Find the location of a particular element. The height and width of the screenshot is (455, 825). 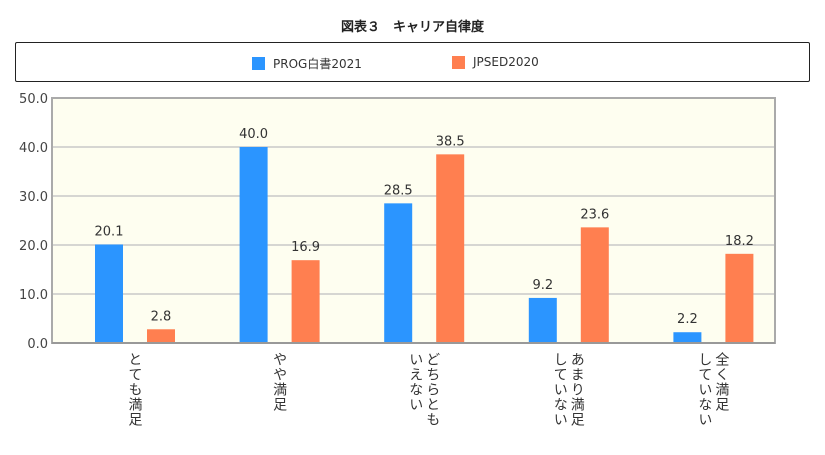

y-tick-label: 20.0 is located at coordinates (33, 246).